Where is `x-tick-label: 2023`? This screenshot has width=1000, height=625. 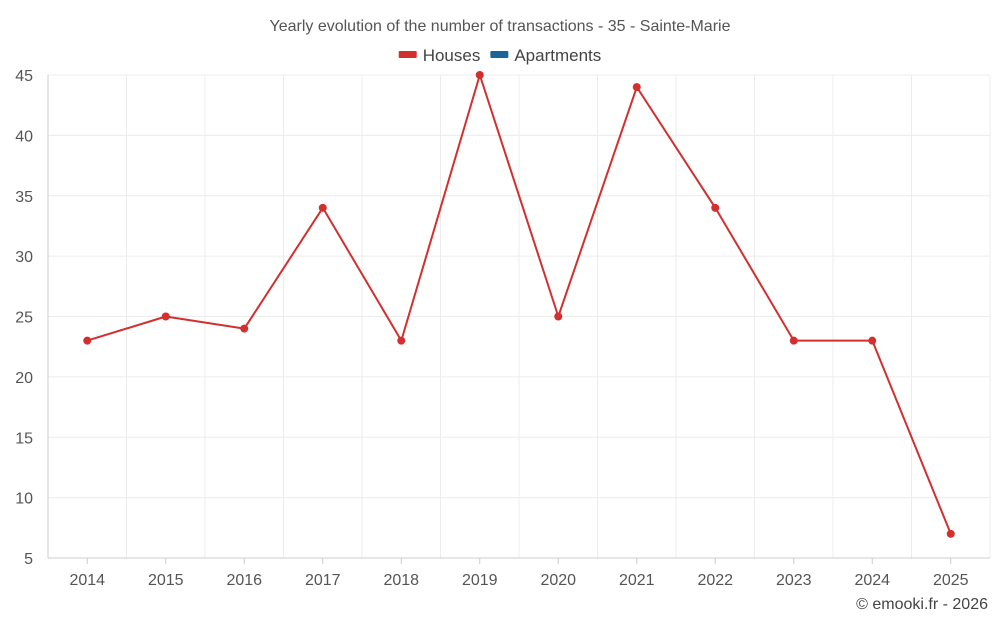 x-tick-label: 2023 is located at coordinates (794, 580).